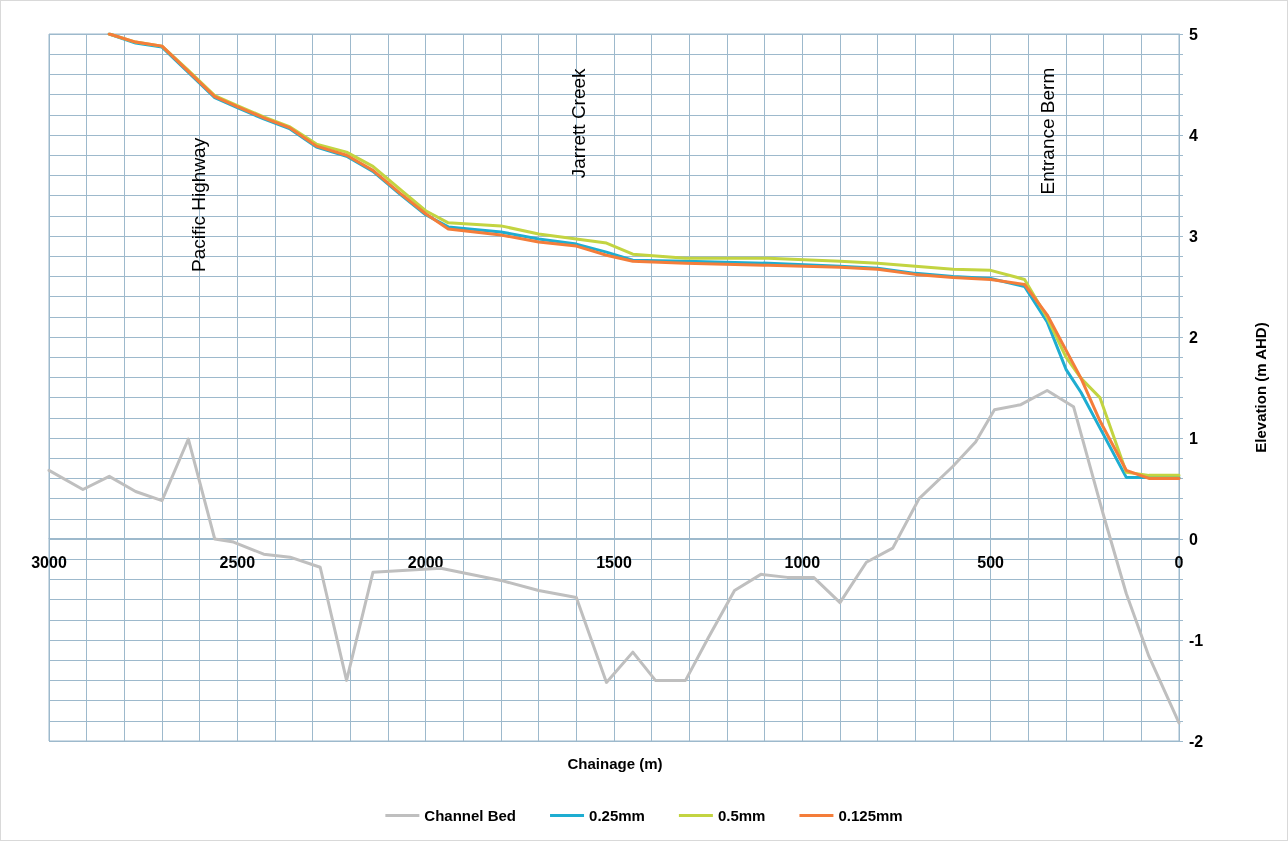 This screenshot has width=1288, height=841. I want to click on legend-label: 0.25mm, so click(617, 815).